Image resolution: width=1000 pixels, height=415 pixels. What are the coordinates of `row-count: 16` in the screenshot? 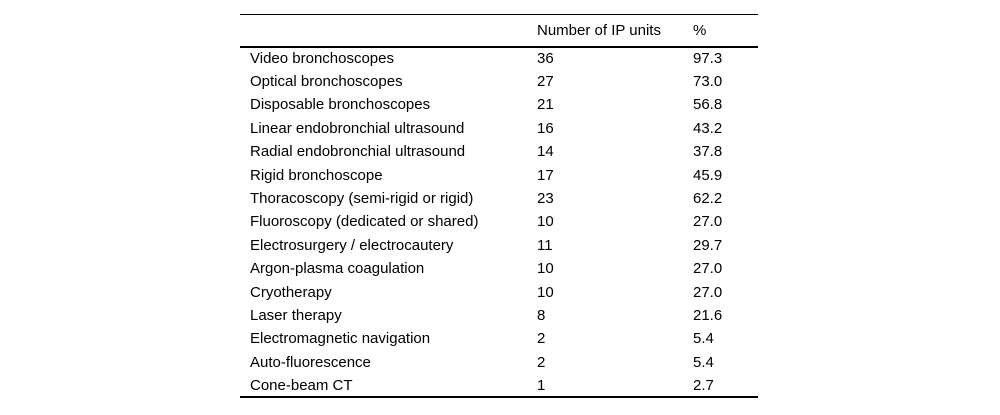 It's located at (545, 128).